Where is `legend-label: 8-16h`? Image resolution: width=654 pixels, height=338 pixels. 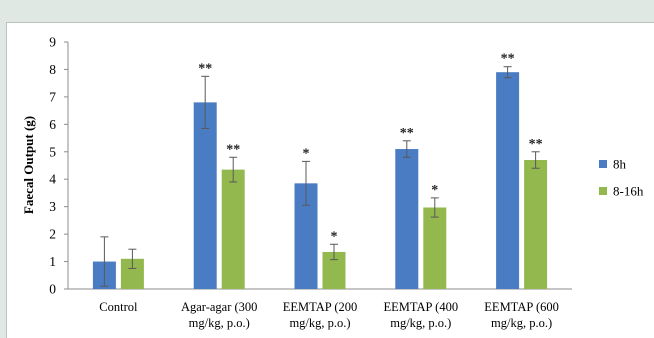 legend-label: 8-16h is located at coordinates (628, 191).